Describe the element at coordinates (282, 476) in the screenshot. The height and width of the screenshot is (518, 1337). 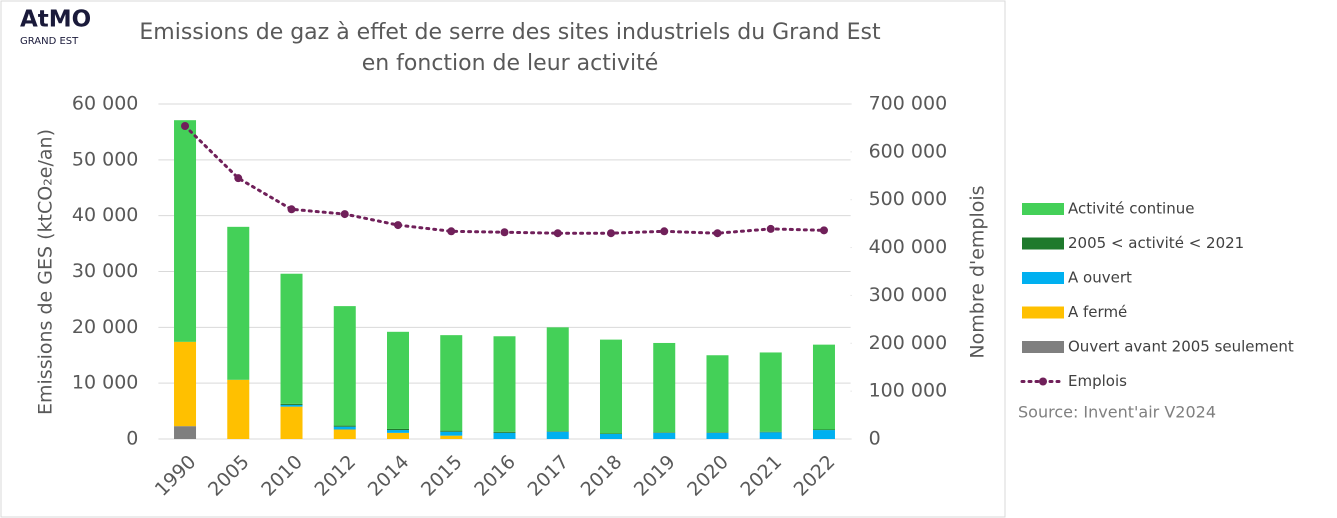
I see `x-tick-label: 2010` at that location.